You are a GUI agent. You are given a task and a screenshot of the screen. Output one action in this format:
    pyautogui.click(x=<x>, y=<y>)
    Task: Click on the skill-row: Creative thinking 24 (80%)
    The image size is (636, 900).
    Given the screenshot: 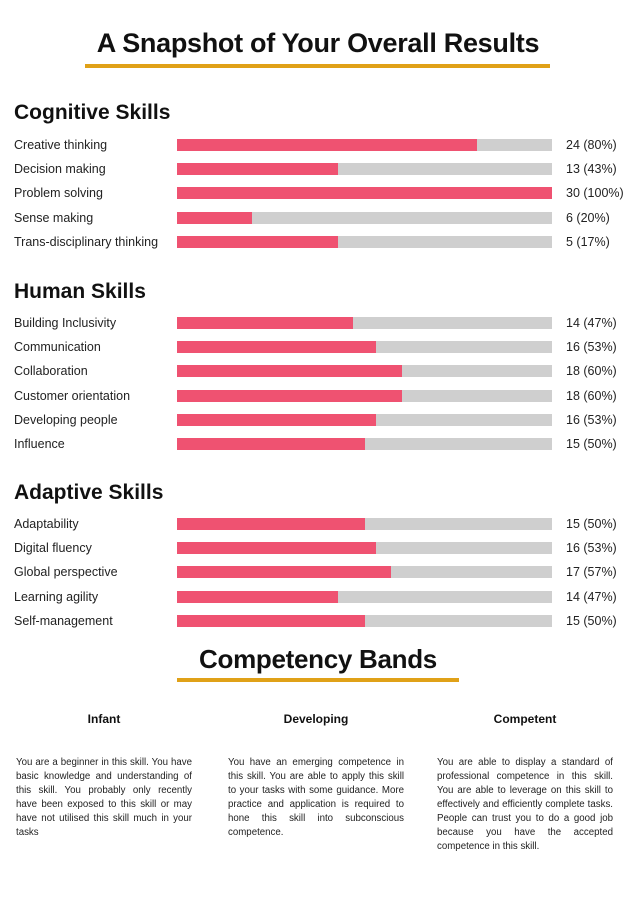 What is the action you would take?
    pyautogui.click(x=318, y=145)
    